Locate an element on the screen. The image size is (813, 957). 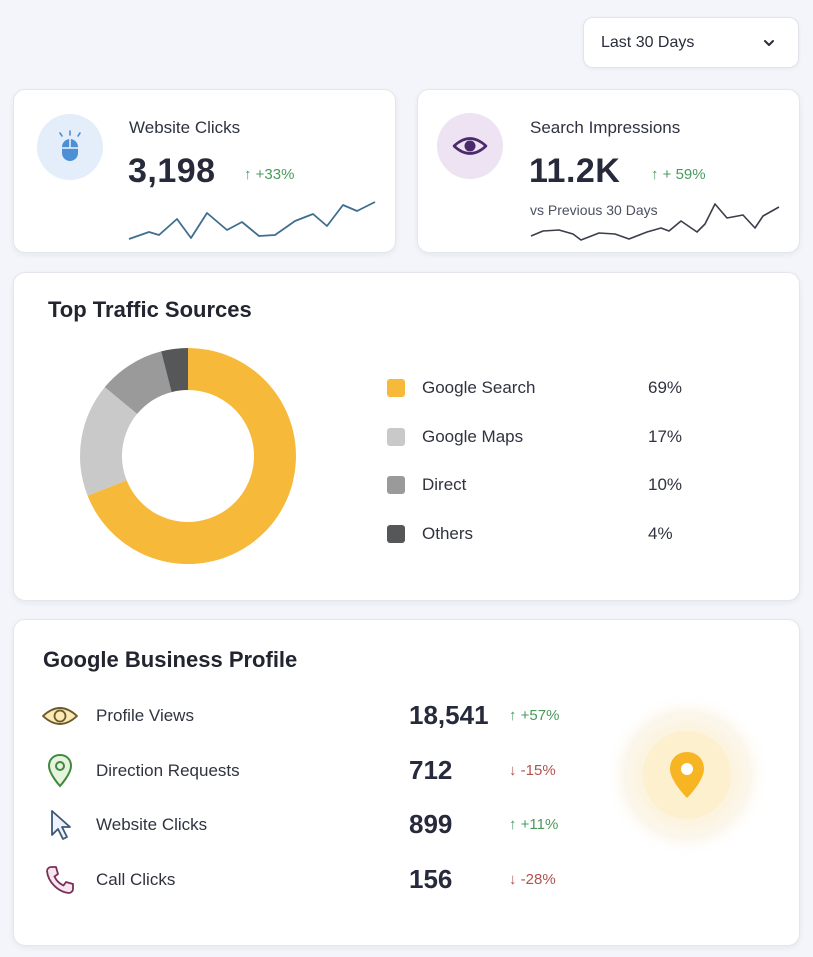
metric-label: Call Clicks is located at coordinates (136, 879).